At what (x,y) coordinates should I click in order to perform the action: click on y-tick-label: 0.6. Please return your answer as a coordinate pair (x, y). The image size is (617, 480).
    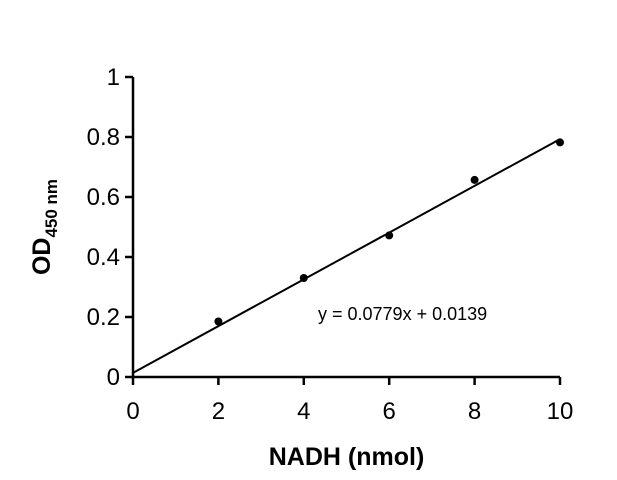
    Looking at the image, I should click on (103, 197).